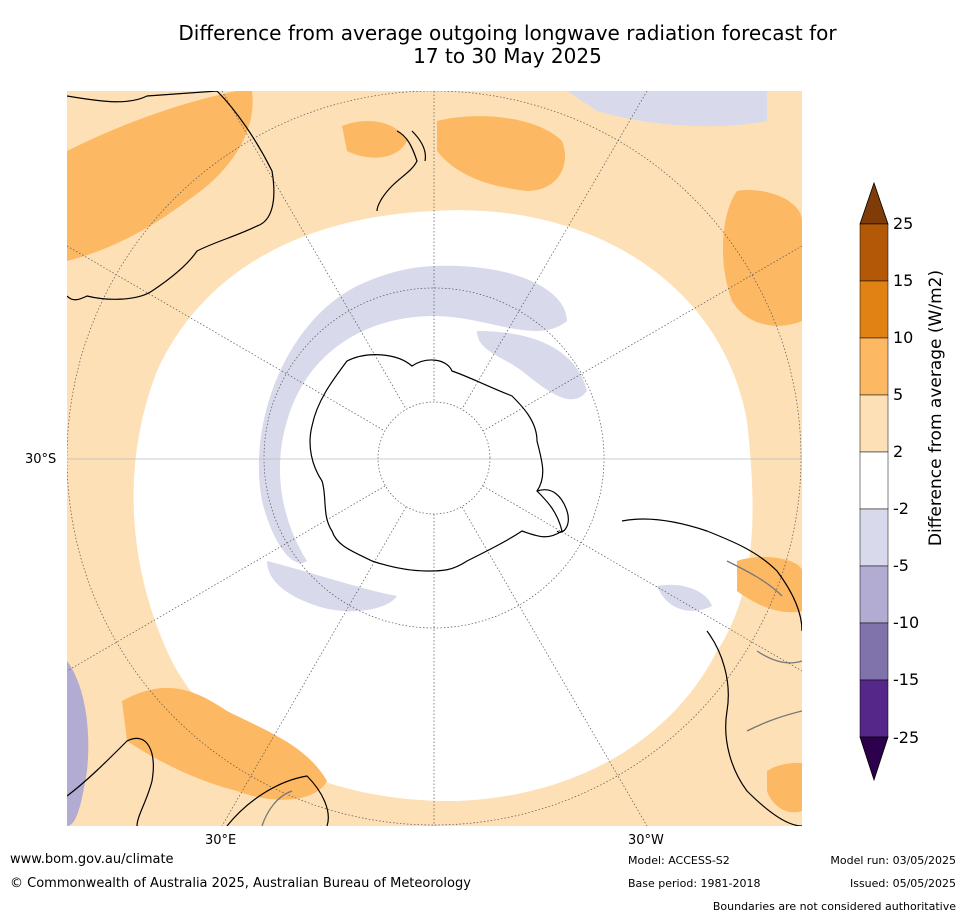  Describe the element at coordinates (784, 787) in the screenshot. I see `anomaly-patch-orange-se2` at that location.